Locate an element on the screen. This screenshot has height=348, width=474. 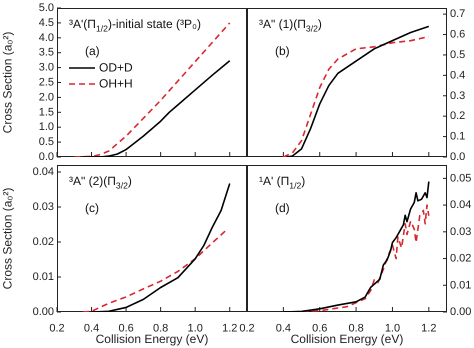
legend-label: OH+H is located at coordinates (116, 83).